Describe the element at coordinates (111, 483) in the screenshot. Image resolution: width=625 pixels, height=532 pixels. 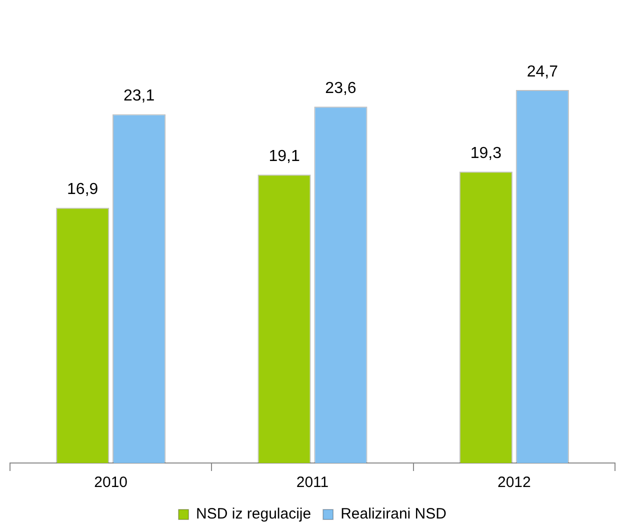
I see `x-tick-label: 2010` at that location.